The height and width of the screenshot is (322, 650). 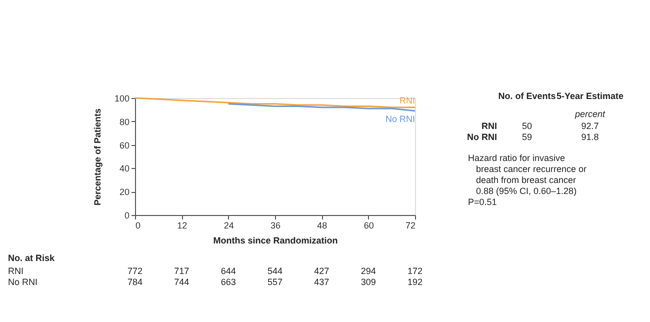 I want to click on x-tick-label: 60, so click(x=369, y=225).